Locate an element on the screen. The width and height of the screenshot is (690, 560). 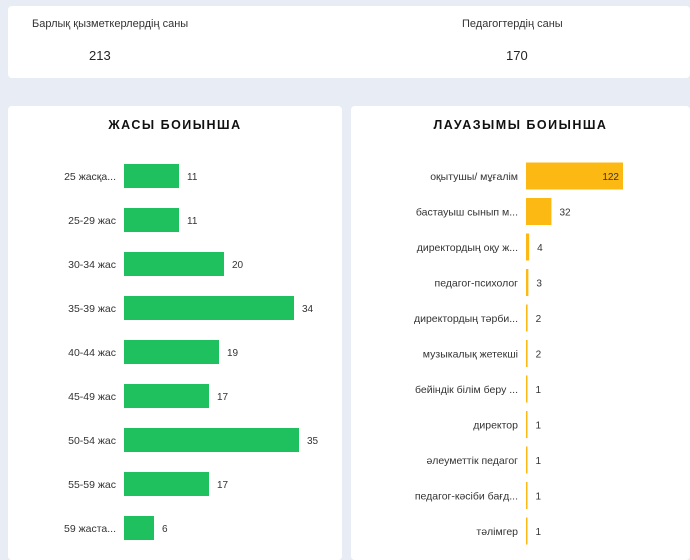
category-label: педагог-психолог is located at coordinates (477, 284).